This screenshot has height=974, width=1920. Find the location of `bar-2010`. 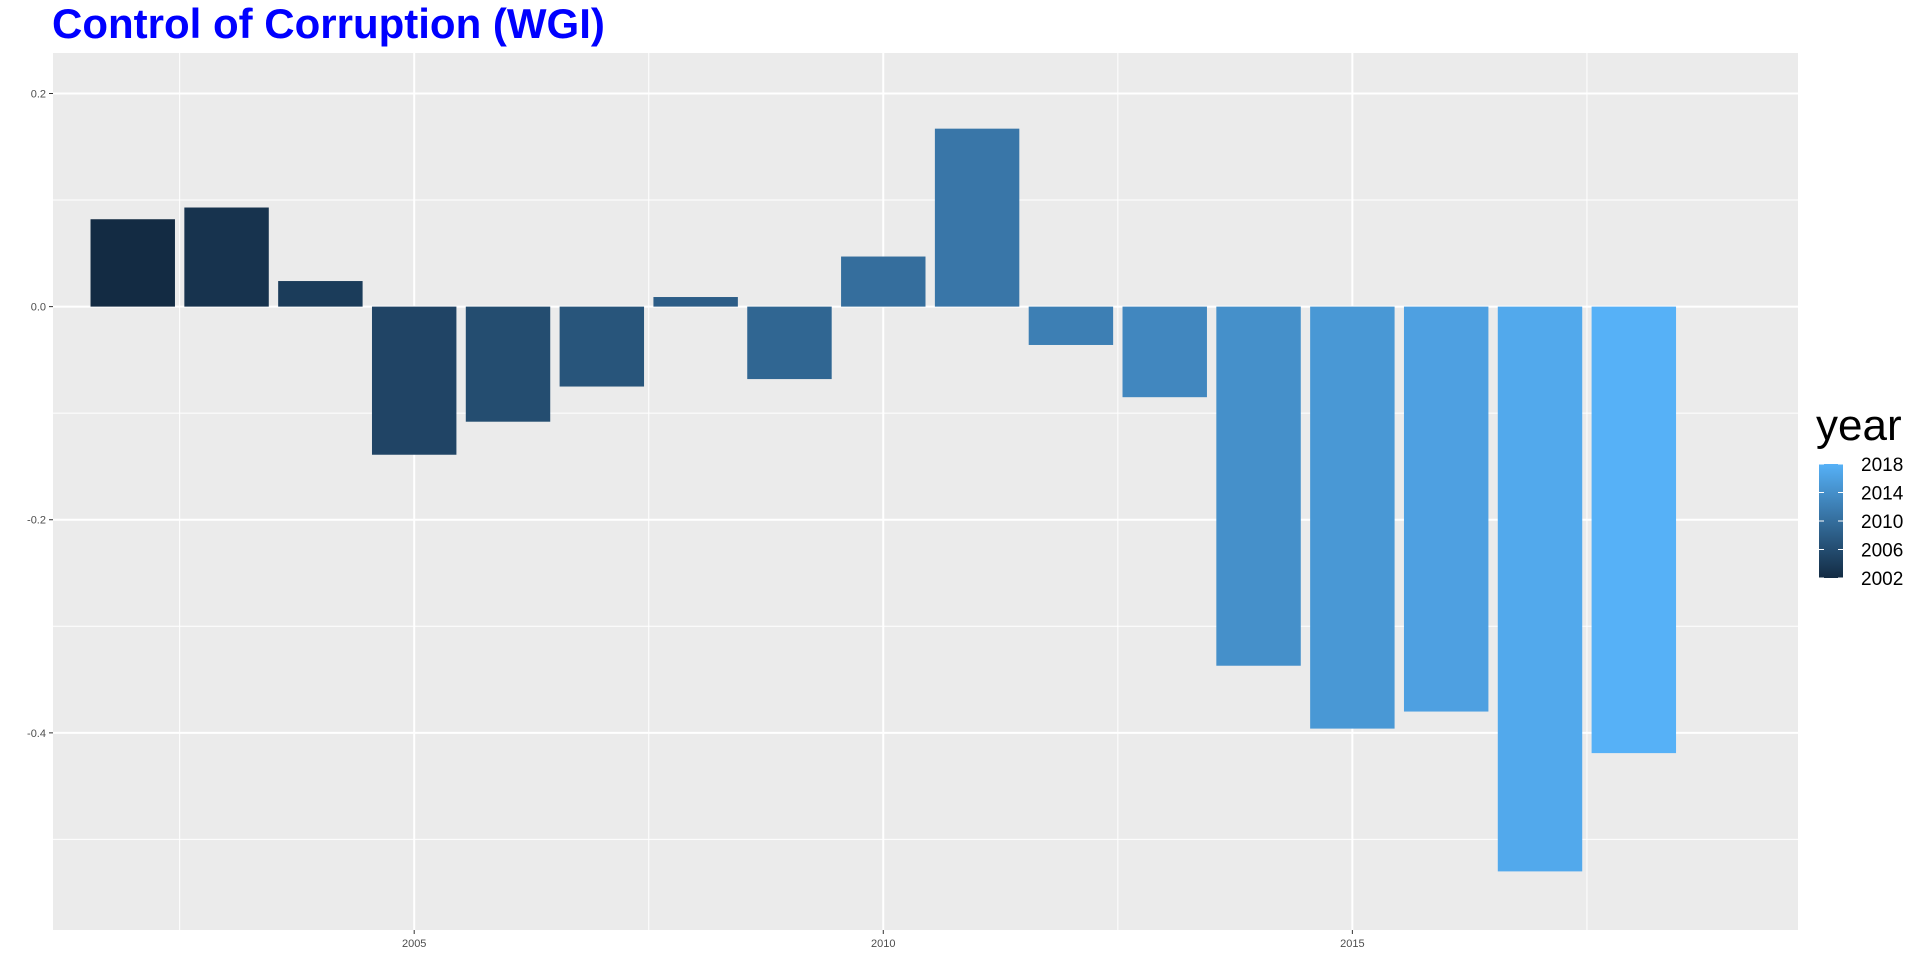

bar-2010 is located at coordinates (883, 281).